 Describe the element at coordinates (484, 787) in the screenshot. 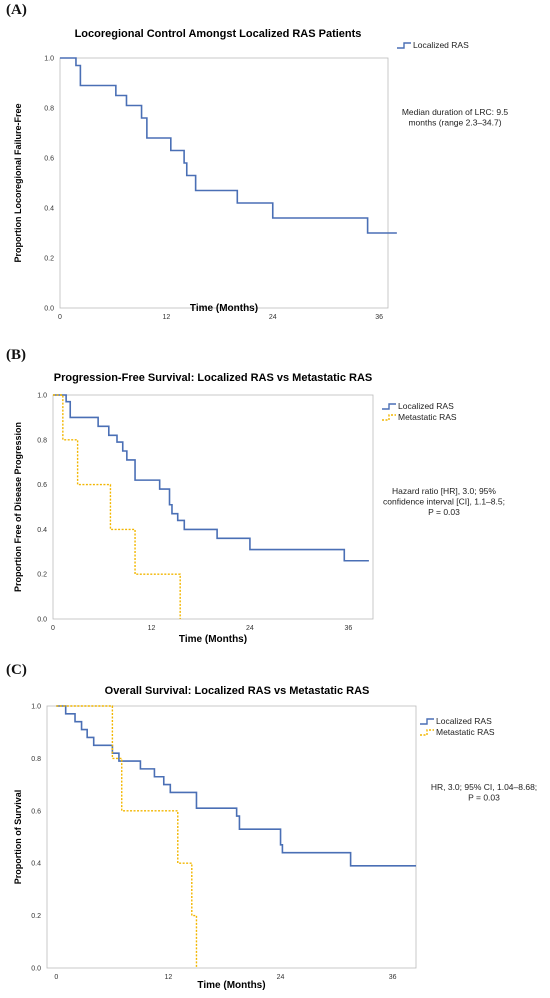

I see `stat-annotation: HR, 3.0; 95% CI, 1.04–8.68;` at that location.